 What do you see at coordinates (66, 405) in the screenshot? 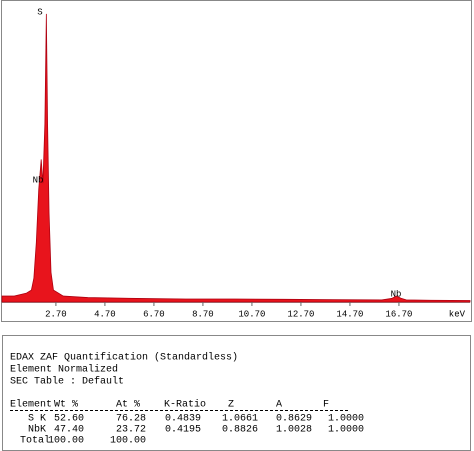
I see `column-header: Wt %` at bounding box center [66, 405].